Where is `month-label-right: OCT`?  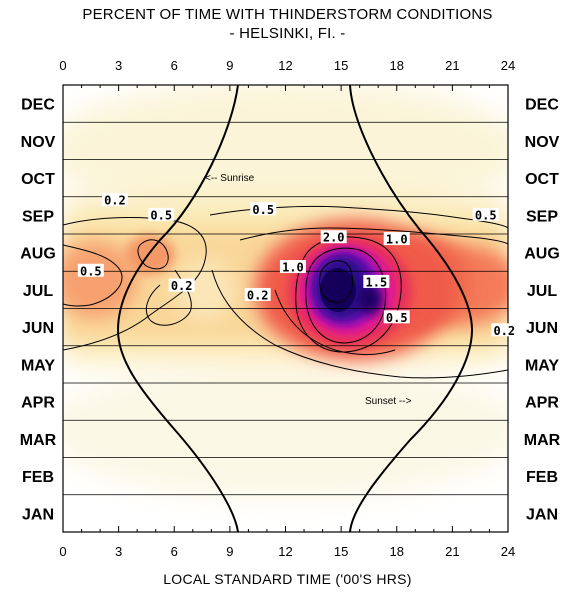
month-label-right: OCT is located at coordinates (542, 179).